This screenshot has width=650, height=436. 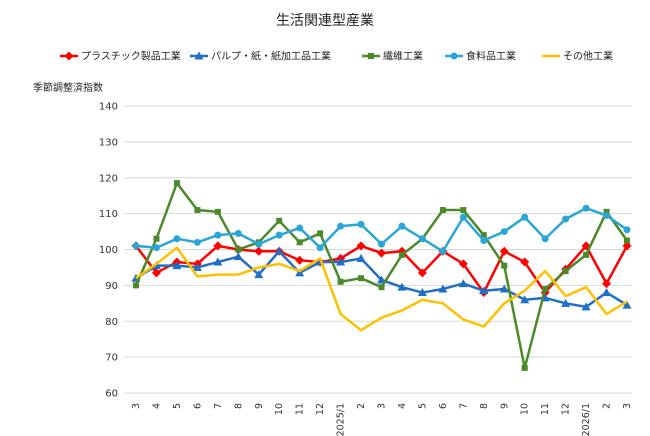 What do you see at coordinates (108, 142) in the screenshot?
I see `y-tick-label: 130` at bounding box center [108, 142].